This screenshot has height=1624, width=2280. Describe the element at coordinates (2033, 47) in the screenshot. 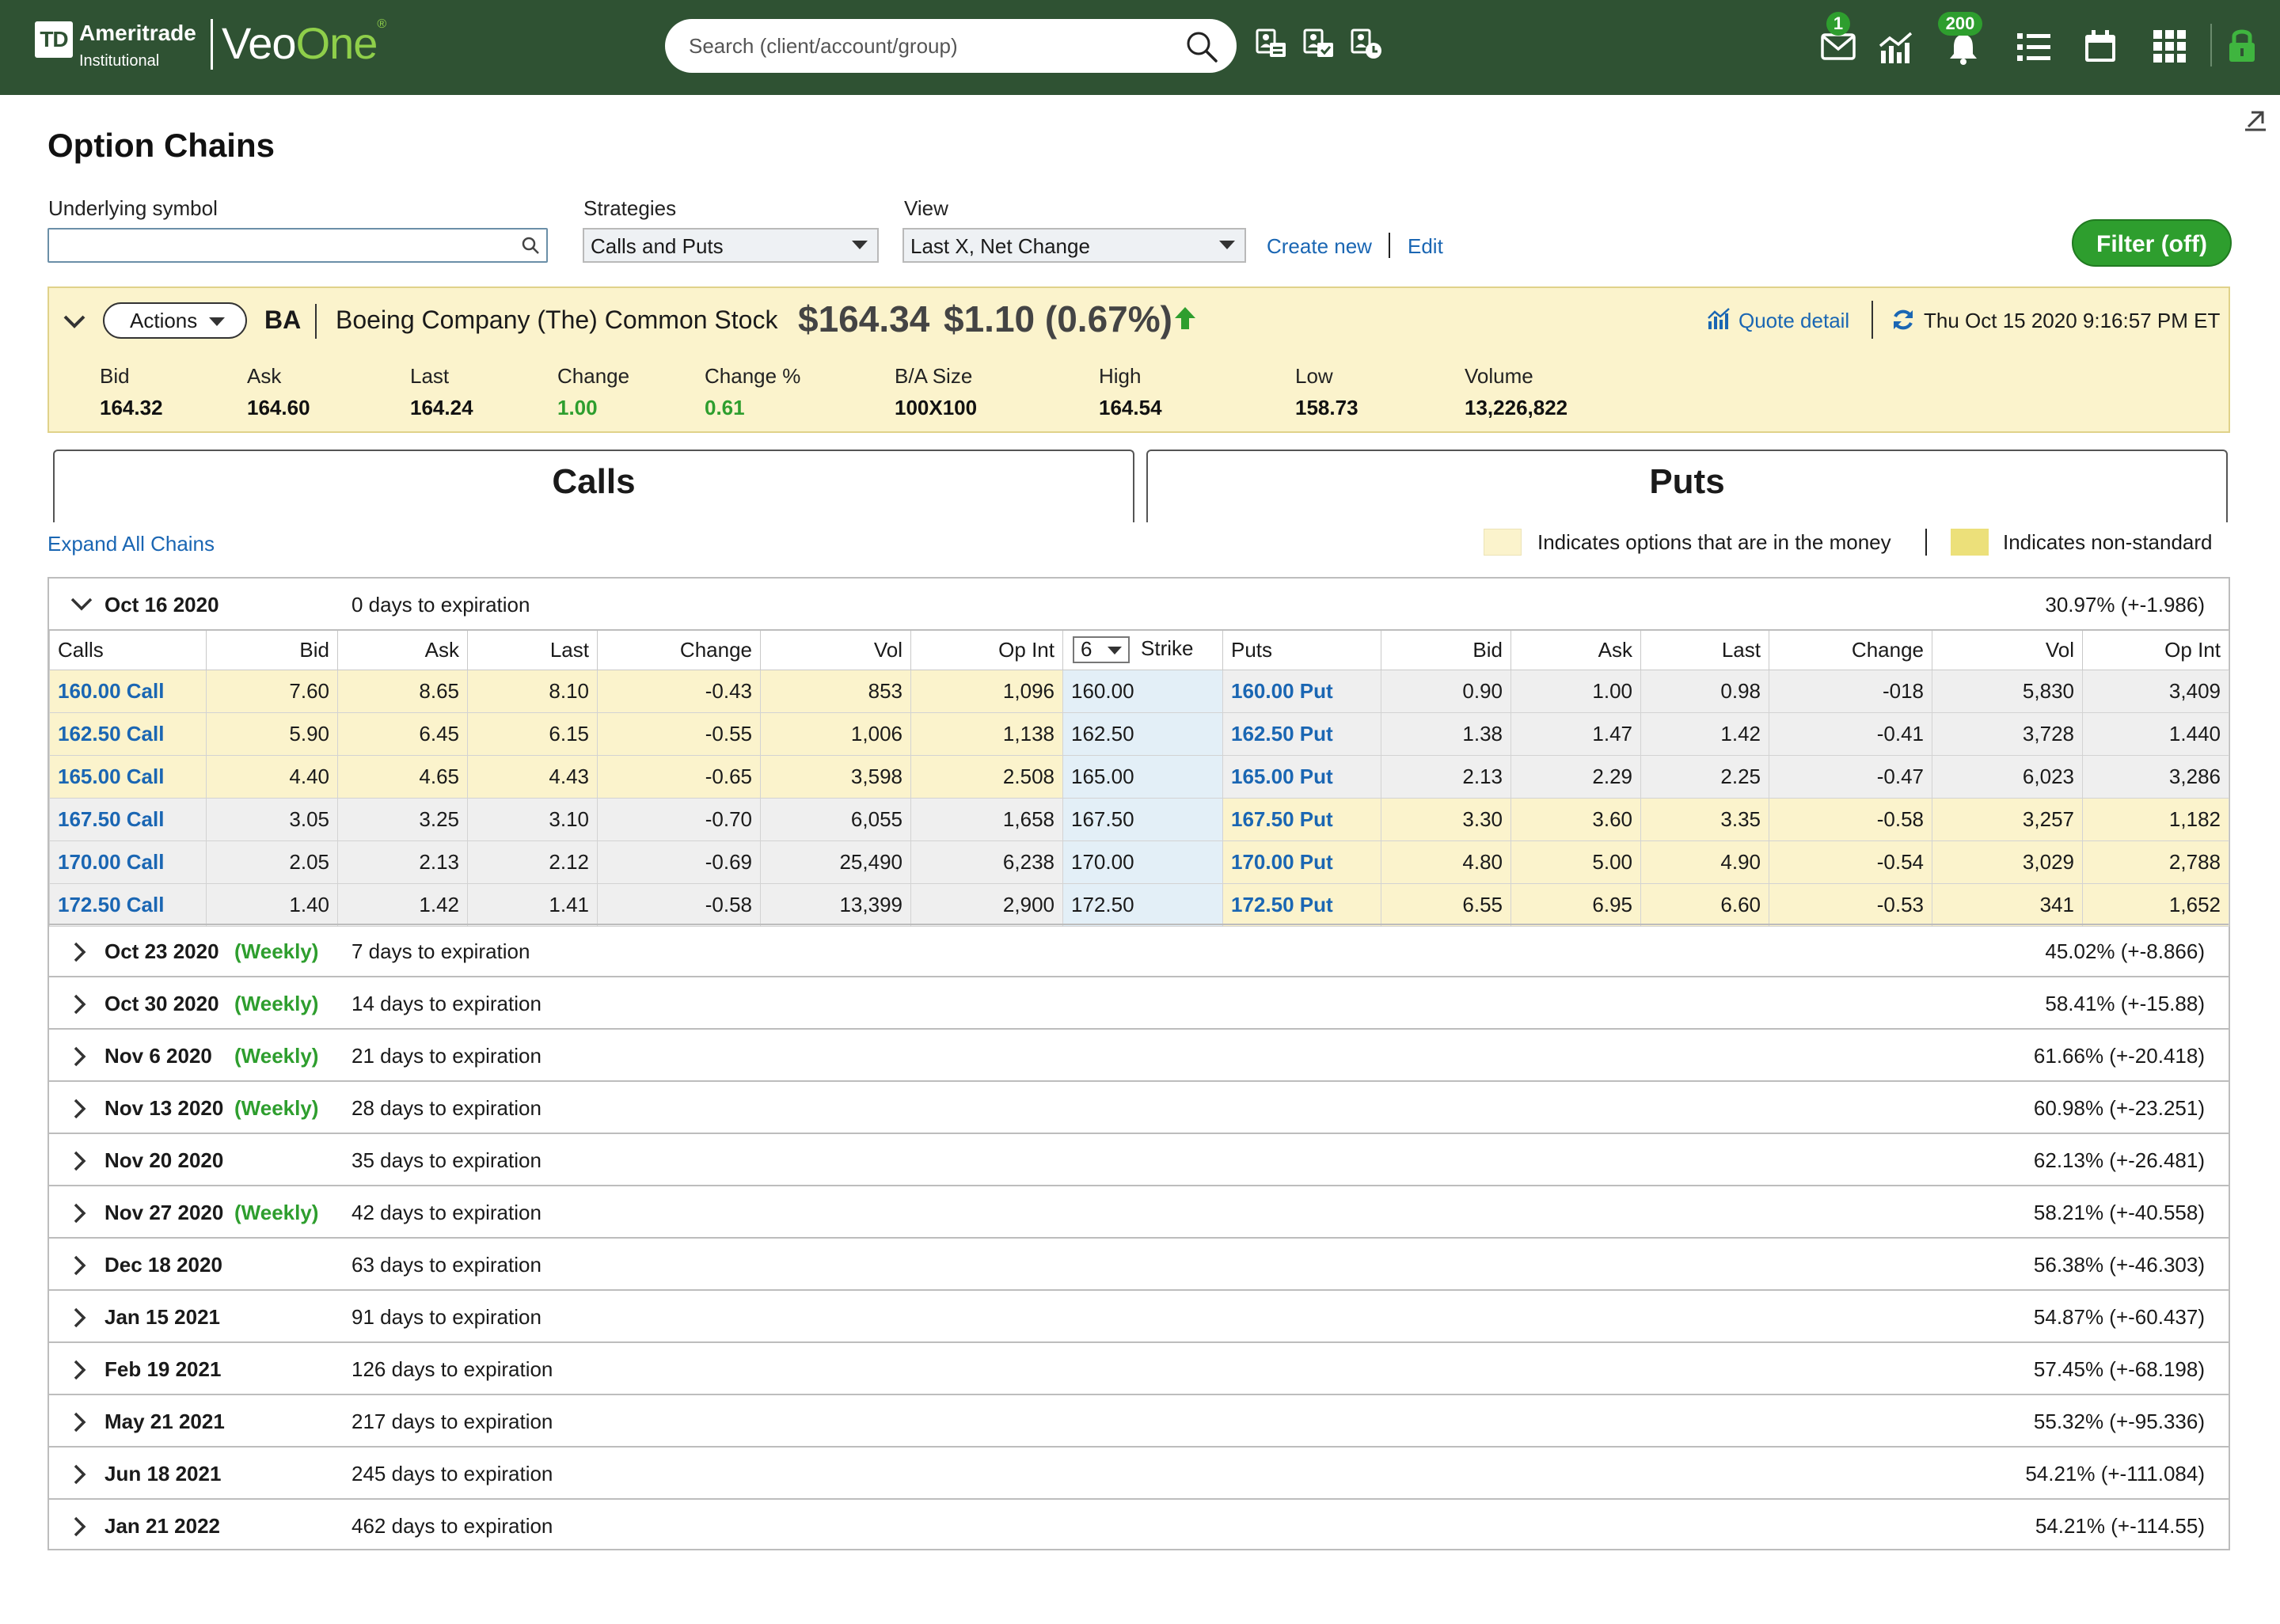

I see `list-icon` at that location.